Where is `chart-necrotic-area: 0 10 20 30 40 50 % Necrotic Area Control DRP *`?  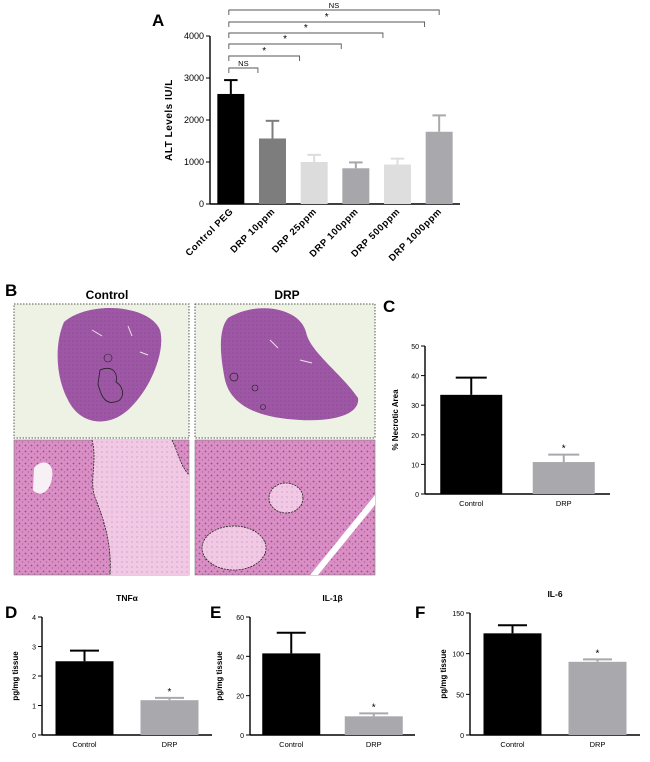 chart-necrotic-area: 0 10 20 30 40 50 % Necrotic Area Control DRP * is located at coordinates (500, 426).